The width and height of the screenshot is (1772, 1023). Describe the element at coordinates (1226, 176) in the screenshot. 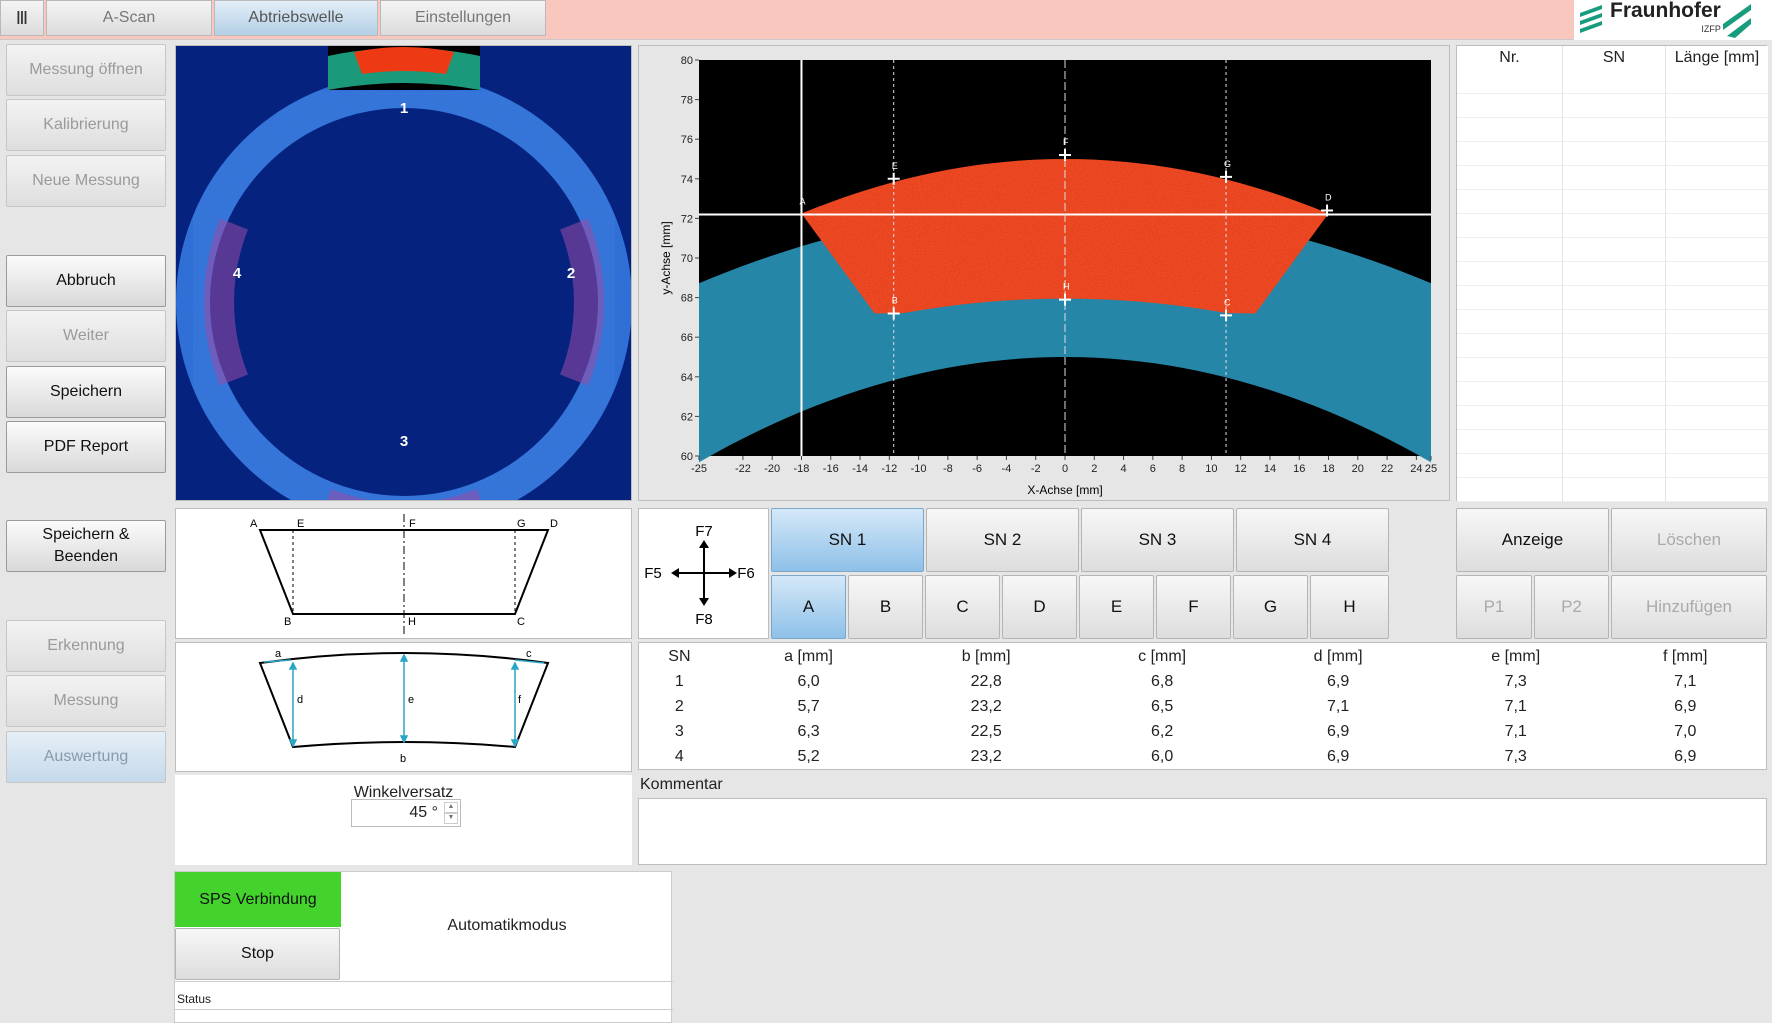

I see `marker-point-g` at that location.